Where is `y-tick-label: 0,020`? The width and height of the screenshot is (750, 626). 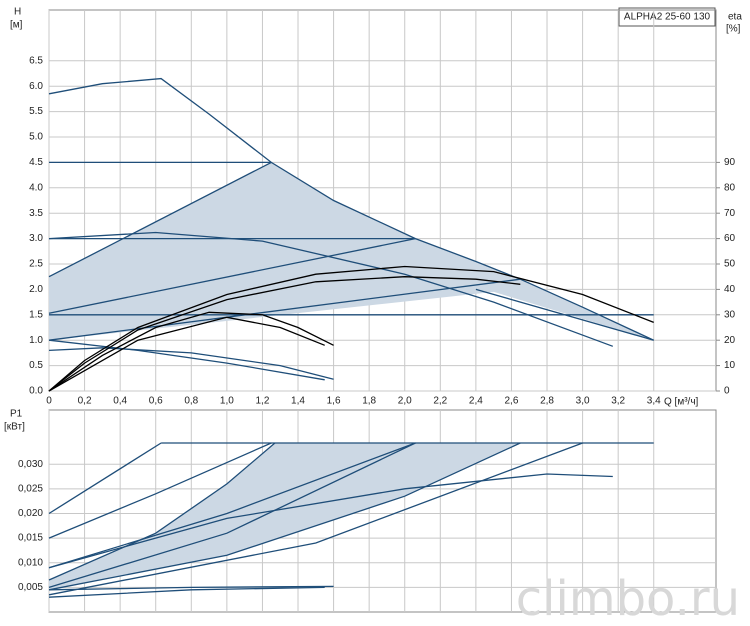 y-tick-label: 0,020 is located at coordinates (30, 513).